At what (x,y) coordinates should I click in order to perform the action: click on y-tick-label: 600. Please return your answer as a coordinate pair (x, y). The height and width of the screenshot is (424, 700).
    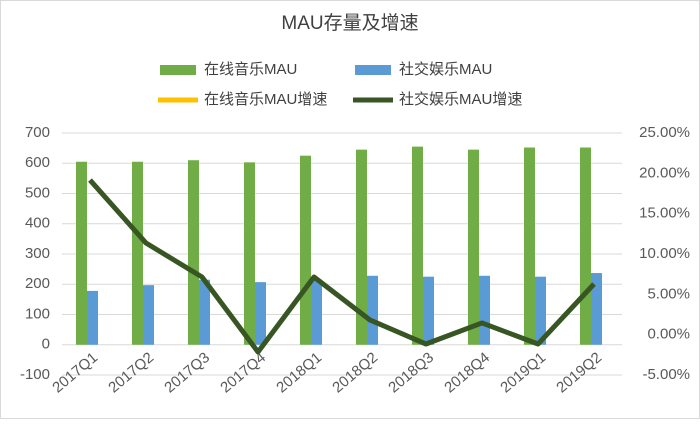
    Looking at the image, I should click on (37, 162).